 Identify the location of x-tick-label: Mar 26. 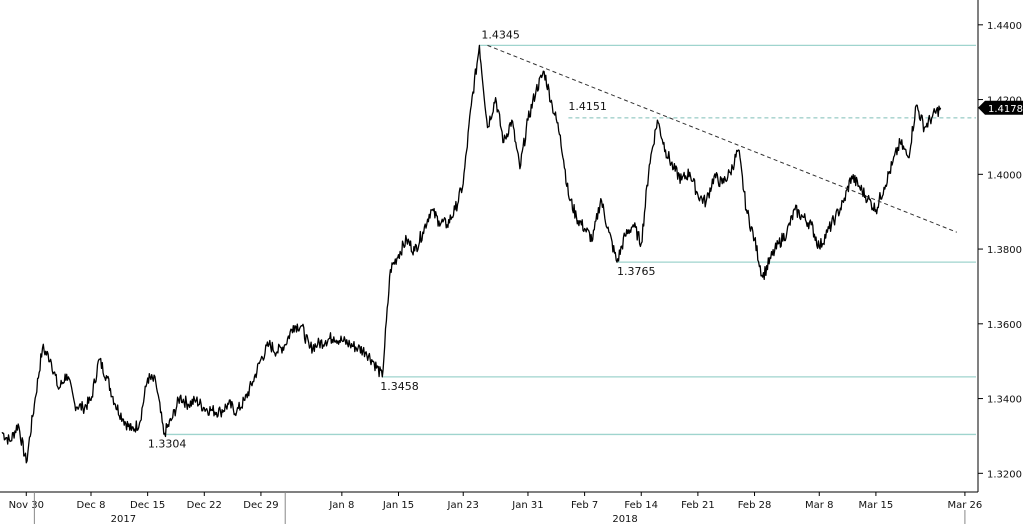
(965, 505).